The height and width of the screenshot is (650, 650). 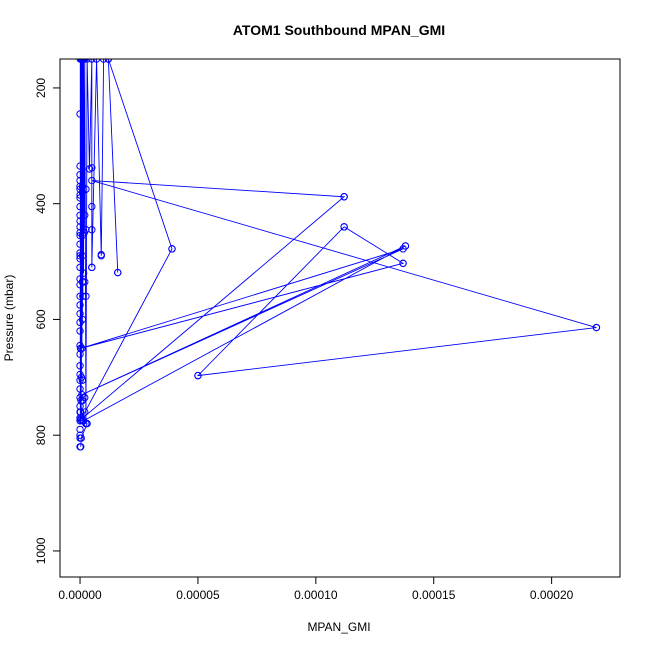 I want to click on y-tick-label: 400, so click(x=41, y=203).